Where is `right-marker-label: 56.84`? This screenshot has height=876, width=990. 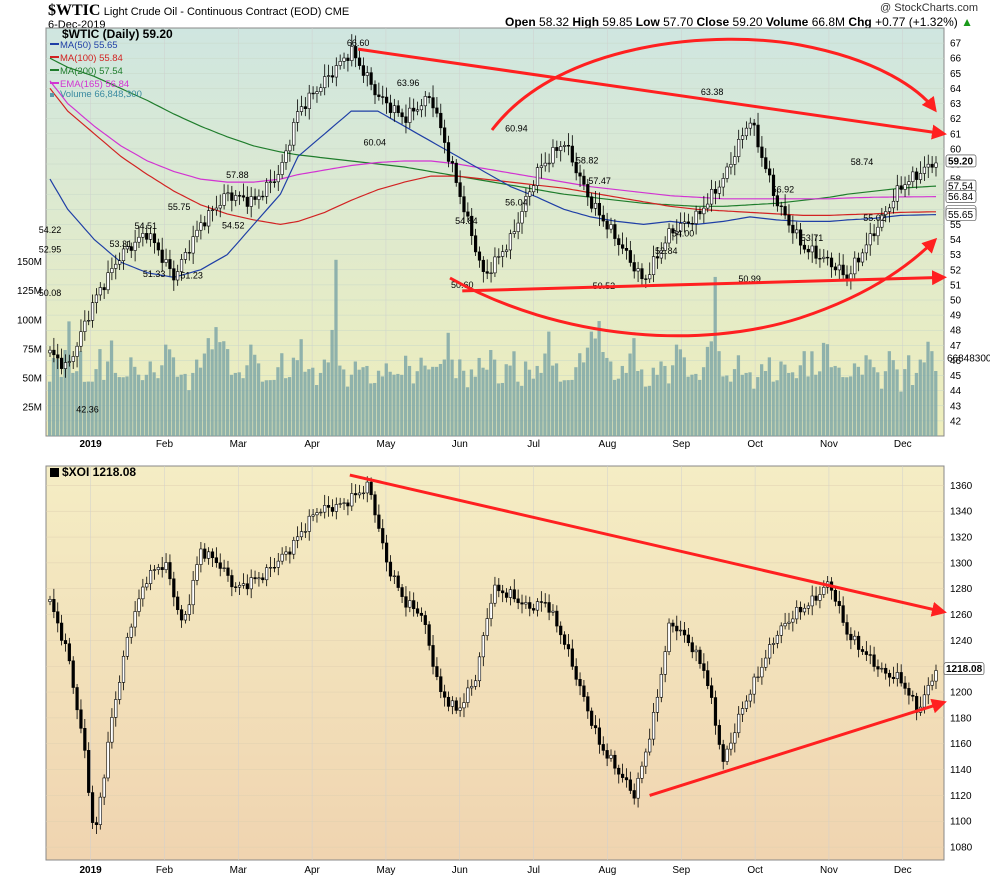
right-marker-label: 56.84 is located at coordinates (960, 197).